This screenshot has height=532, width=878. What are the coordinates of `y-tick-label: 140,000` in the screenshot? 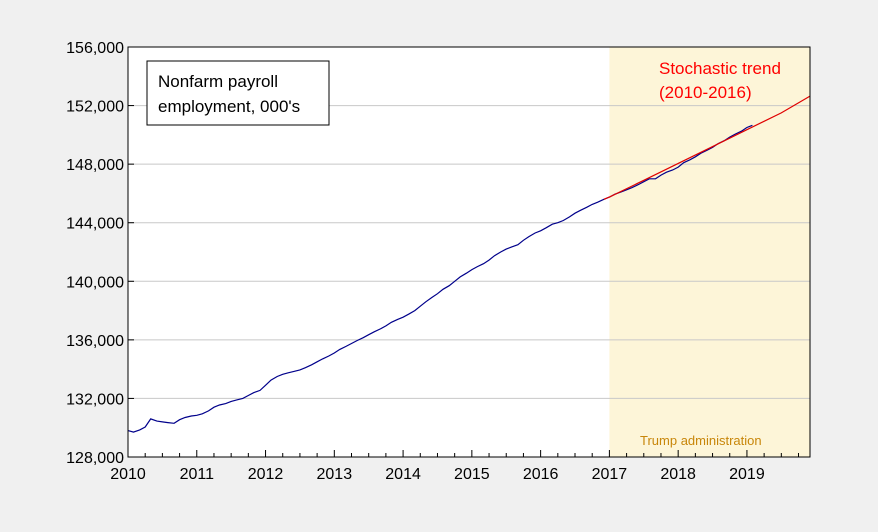 It's located at (95, 282).